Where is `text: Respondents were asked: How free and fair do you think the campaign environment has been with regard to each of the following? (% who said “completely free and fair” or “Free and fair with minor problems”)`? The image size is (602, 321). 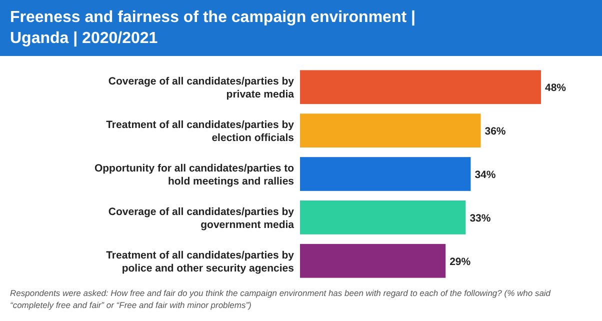
text: Respondents were asked: How free and fair do you think the campaign environment has been with regard to each of the following? (% who said “completely free and fair” or “Free and fair with minor problems”) is located at coordinates (280, 299).